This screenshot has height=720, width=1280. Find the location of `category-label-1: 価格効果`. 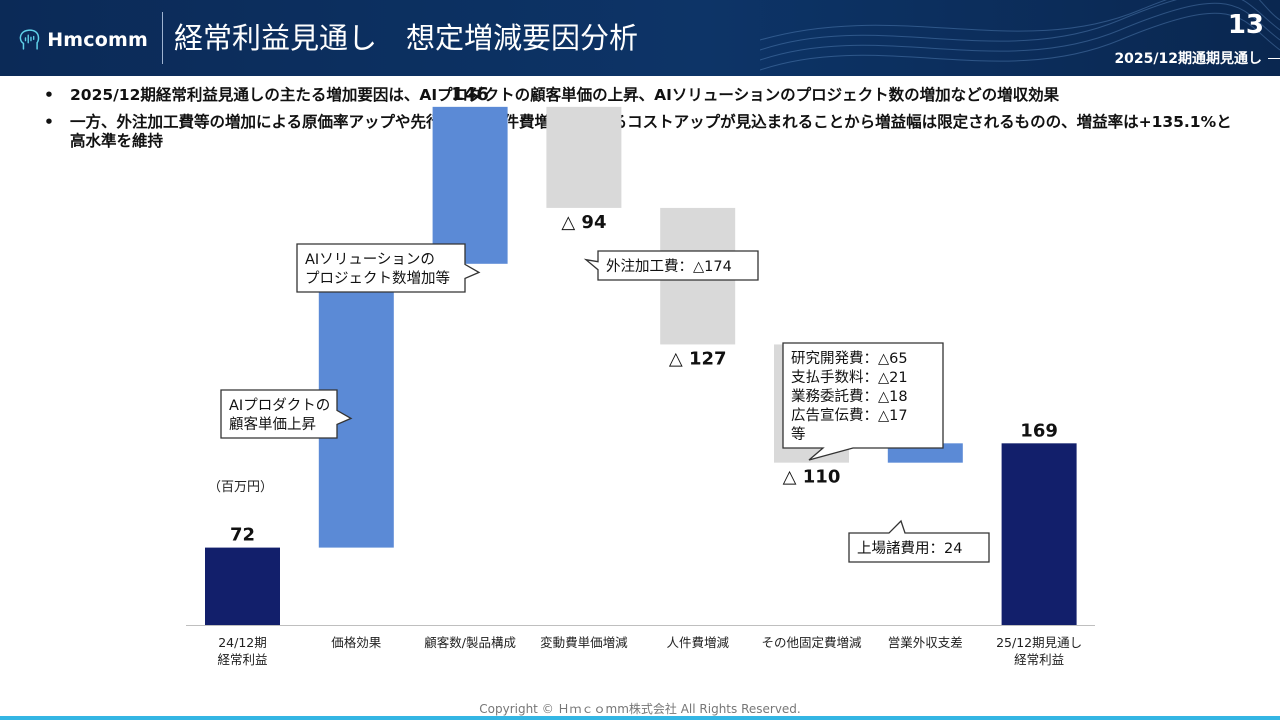

category-label-1: 価格効果 is located at coordinates (356, 642).